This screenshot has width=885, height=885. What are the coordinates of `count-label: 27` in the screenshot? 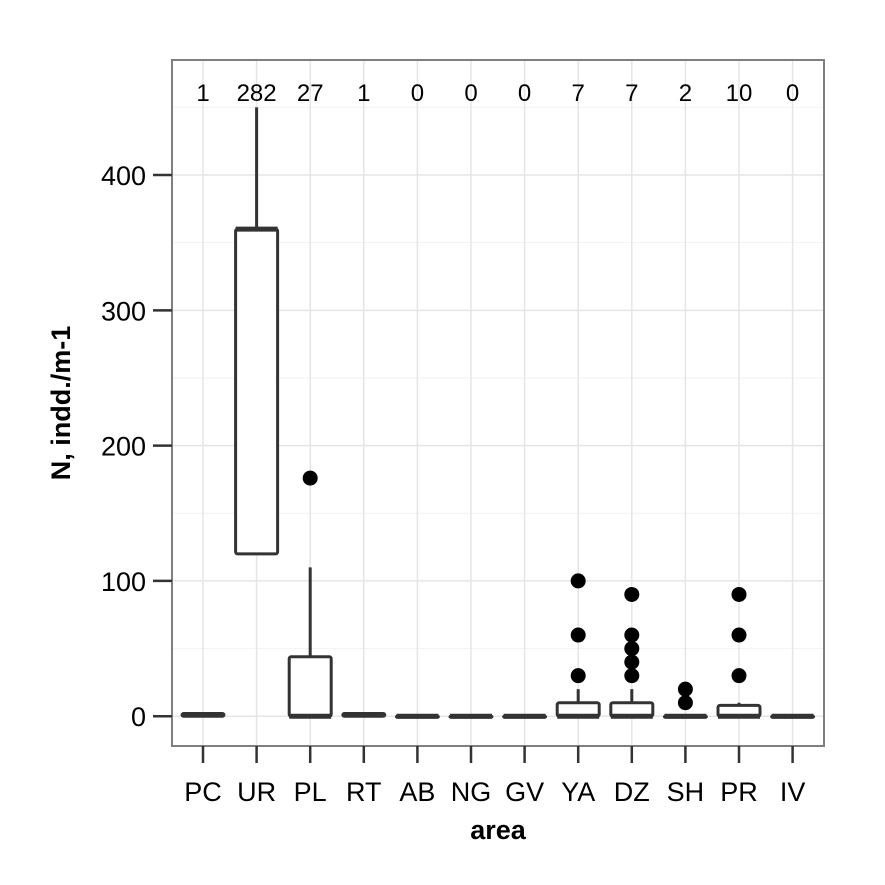 It's located at (310, 93).